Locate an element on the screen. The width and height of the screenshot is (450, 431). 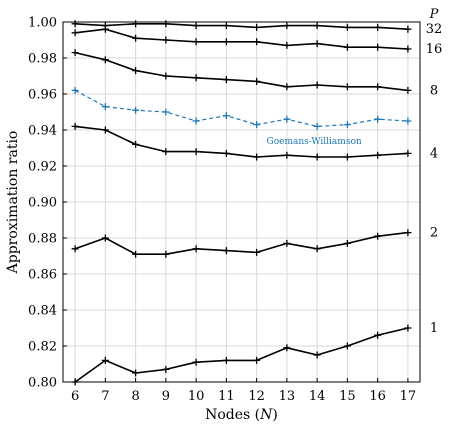
x-tick-label: 7 is located at coordinates (105, 396).